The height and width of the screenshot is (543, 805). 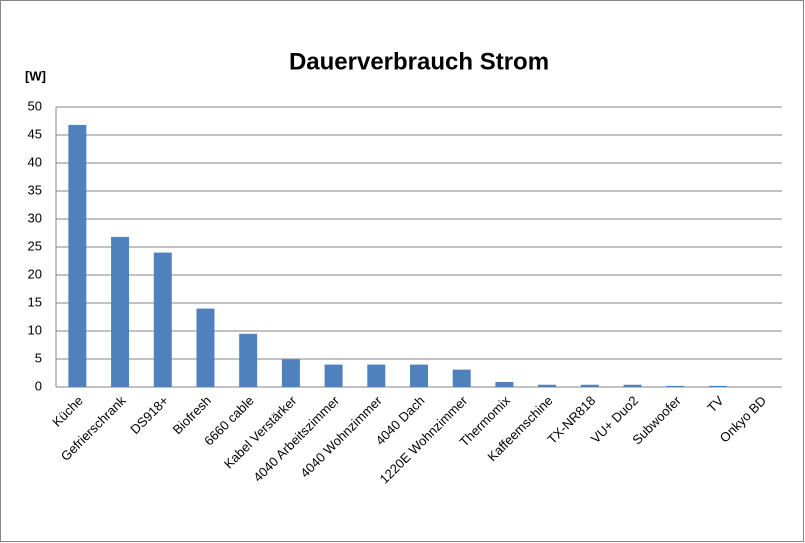 What do you see at coordinates (35, 217) in the screenshot?
I see `y-tick-label: 30` at bounding box center [35, 217].